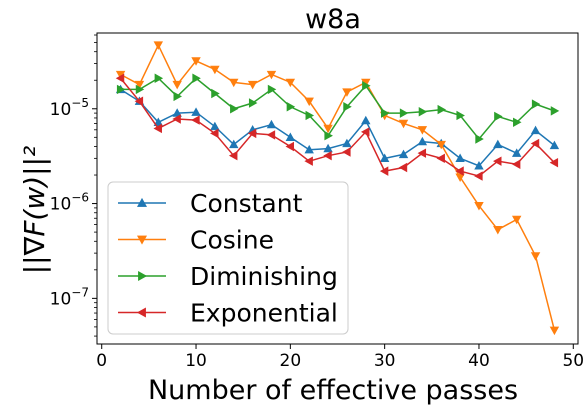 The image size is (587, 411). I want to click on y-axis-label: ||∇F(w)||², so click(34, 210).